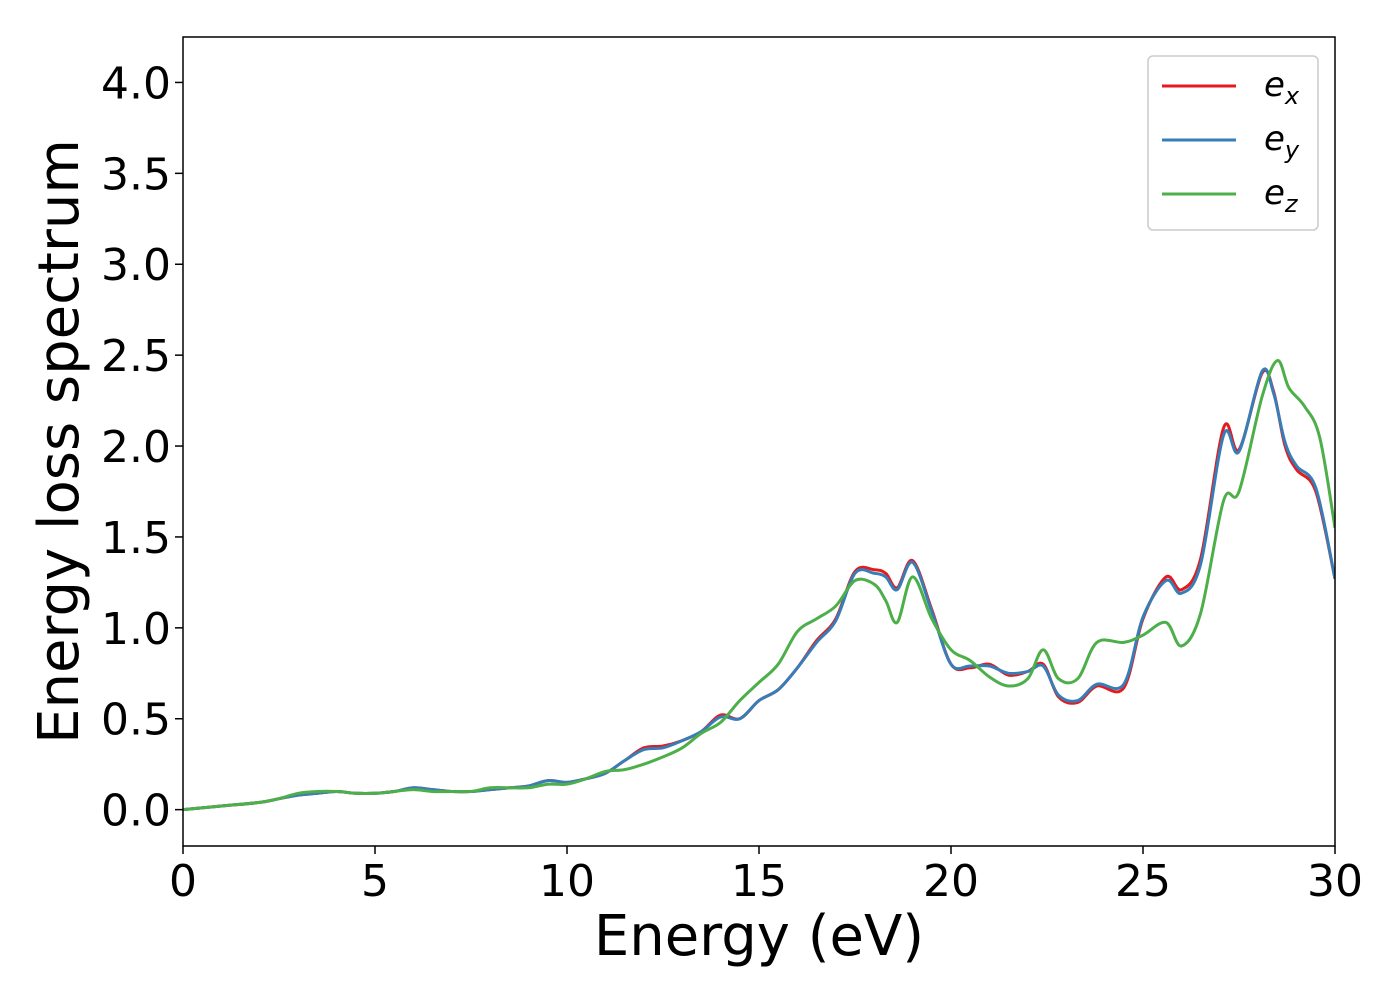  Describe the element at coordinates (136, 629) in the screenshot. I see `y-tick-label: 1.0` at that location.